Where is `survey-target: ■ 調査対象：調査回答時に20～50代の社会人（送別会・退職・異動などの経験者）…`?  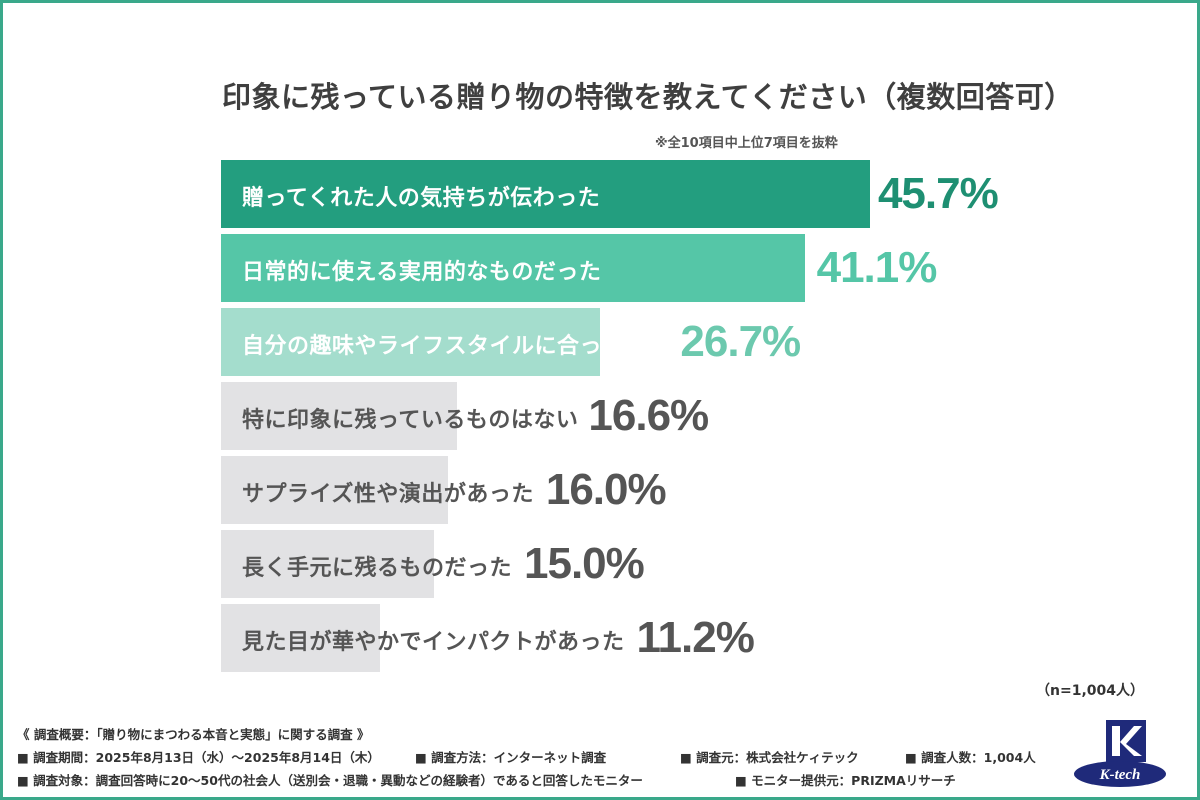
survey-target: ■ 調査対象：調査回答時に20～50代の社会人（送別会・退職・異動などの経験者）… is located at coordinates (330, 780).